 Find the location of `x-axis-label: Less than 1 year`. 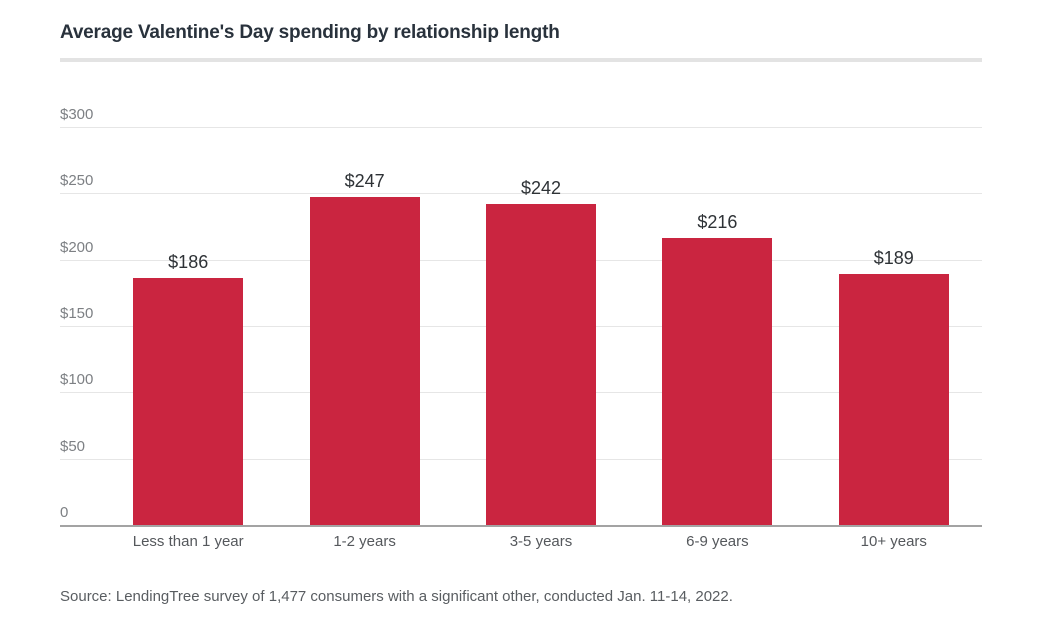

x-axis-label: Less than 1 year is located at coordinates (188, 541).